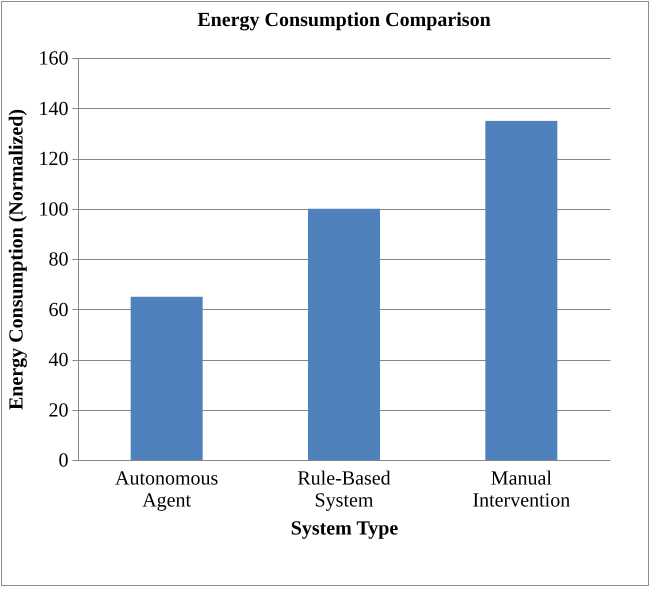 The image size is (652, 589). What do you see at coordinates (344, 490) in the screenshot?
I see `x-tick-label: Rule-Based System` at bounding box center [344, 490].